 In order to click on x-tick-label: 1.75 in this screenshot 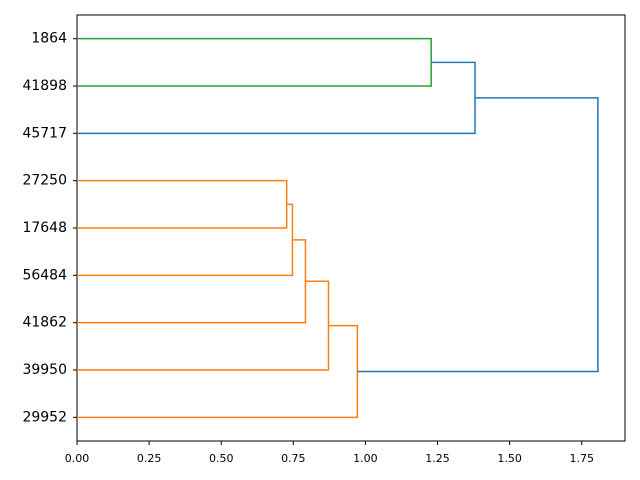, I will do `click(581, 458)`.